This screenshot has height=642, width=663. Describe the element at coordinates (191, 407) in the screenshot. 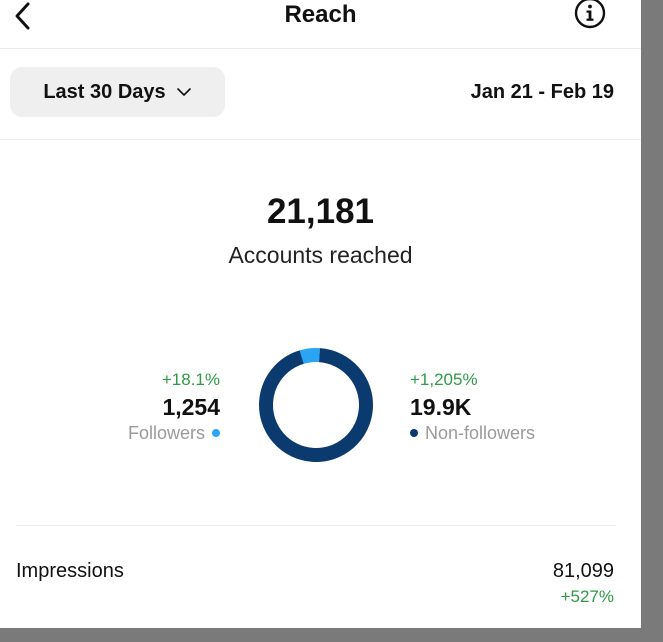

I see `followers-value: 1,254` at that location.